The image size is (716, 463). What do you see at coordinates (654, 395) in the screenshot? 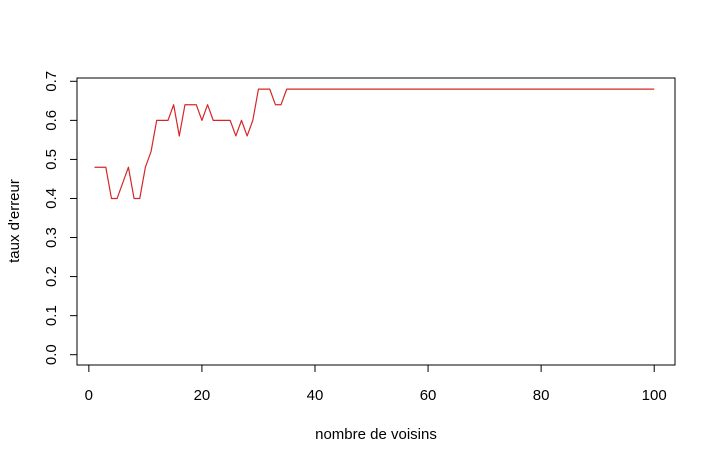
I see `x-tick-label: 100` at bounding box center [654, 395].